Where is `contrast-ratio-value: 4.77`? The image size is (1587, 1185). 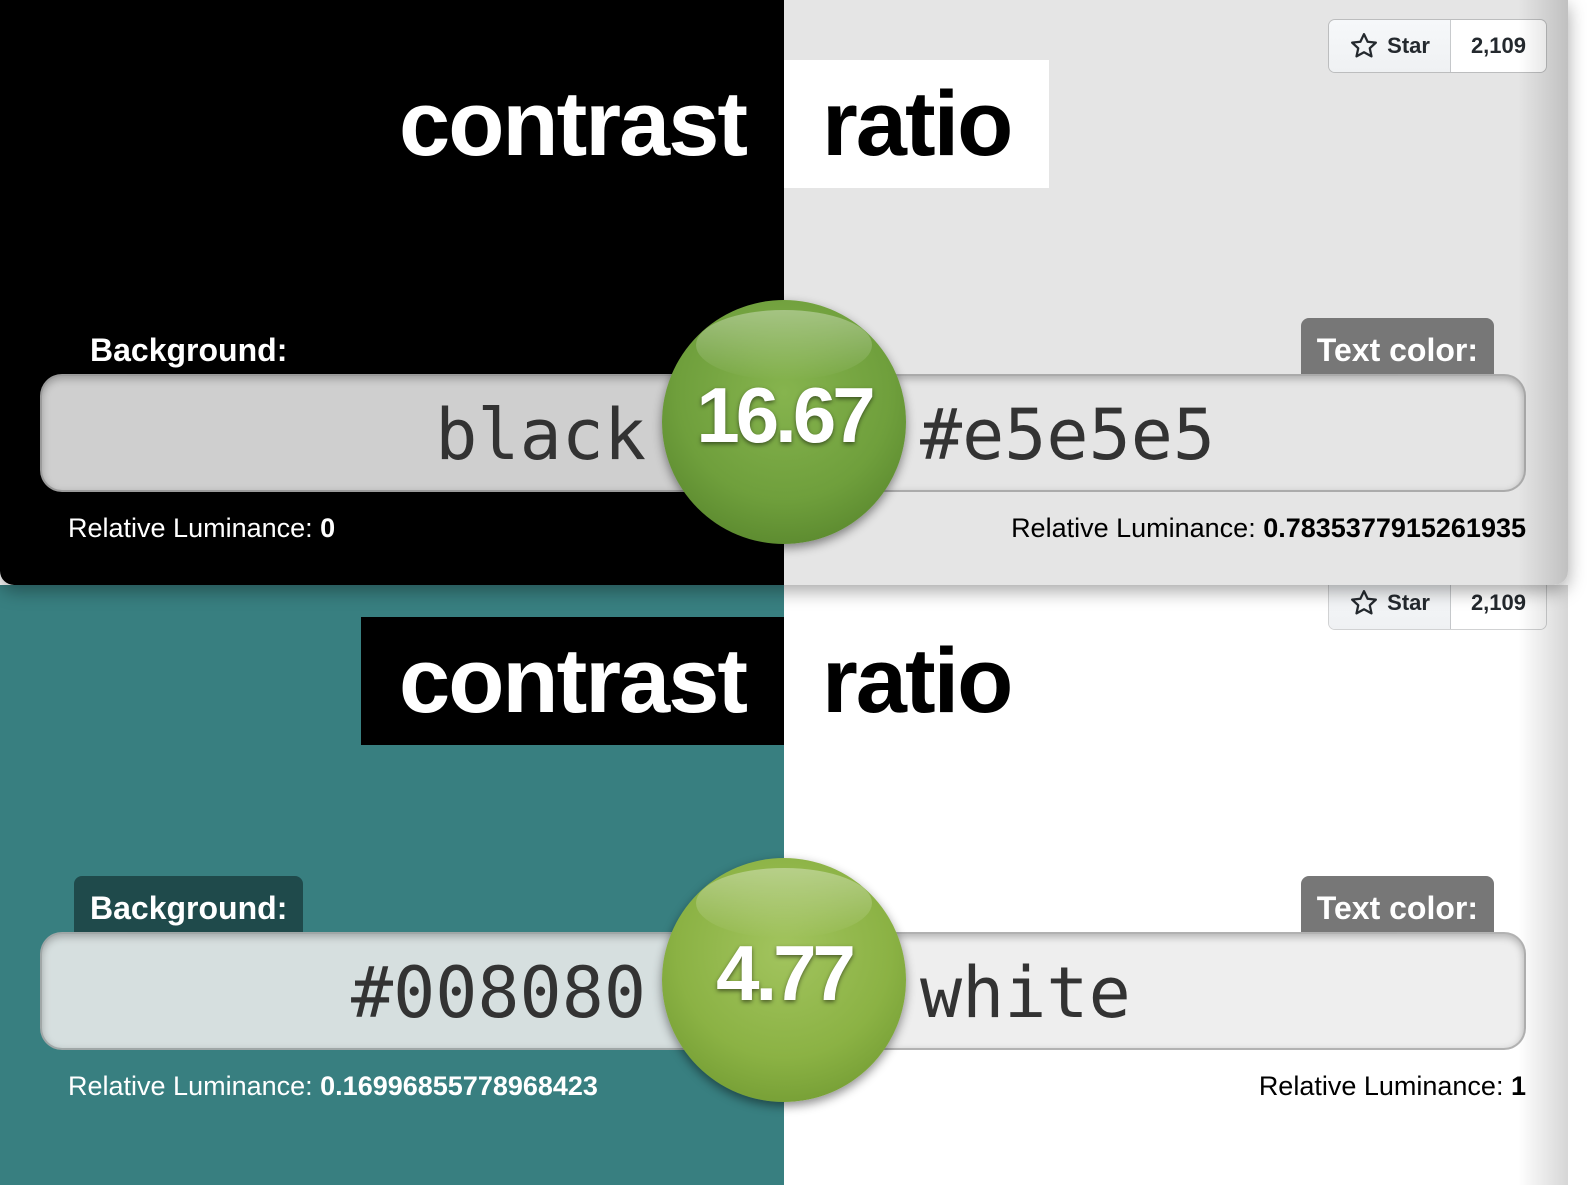 contrast-ratio-value: 4.77 is located at coordinates (786, 972).